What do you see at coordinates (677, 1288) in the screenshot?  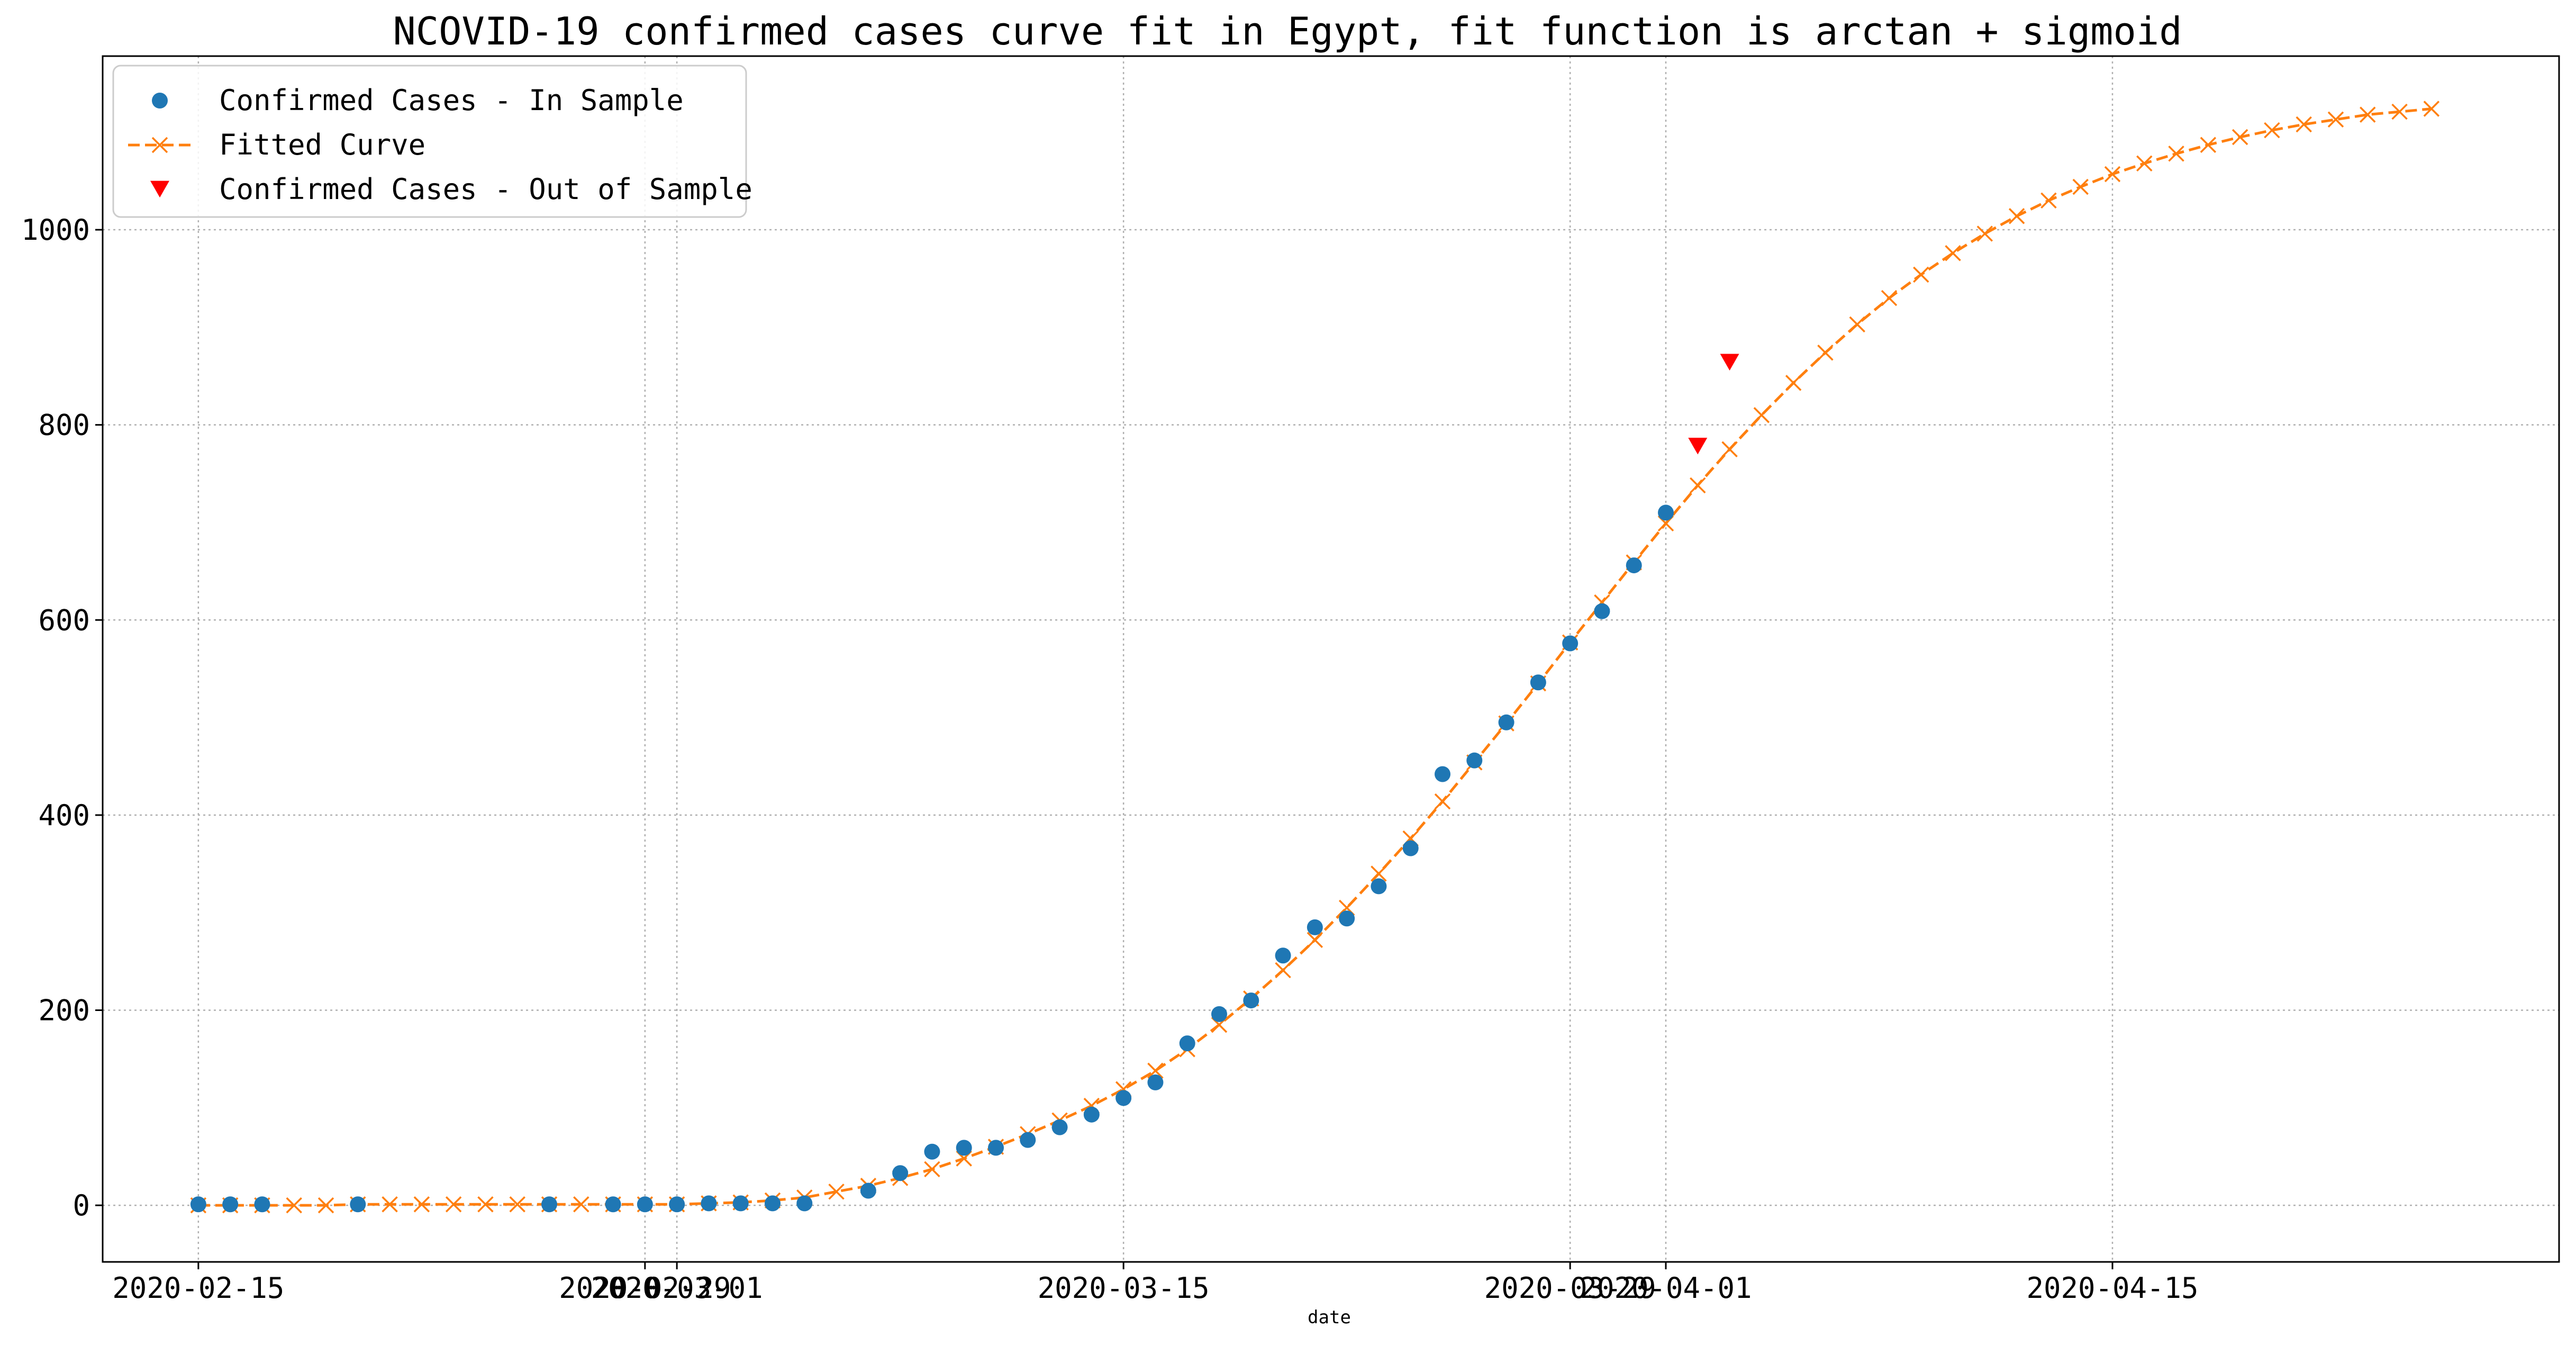 I see `x-tick-label: 2020-03-01` at bounding box center [677, 1288].